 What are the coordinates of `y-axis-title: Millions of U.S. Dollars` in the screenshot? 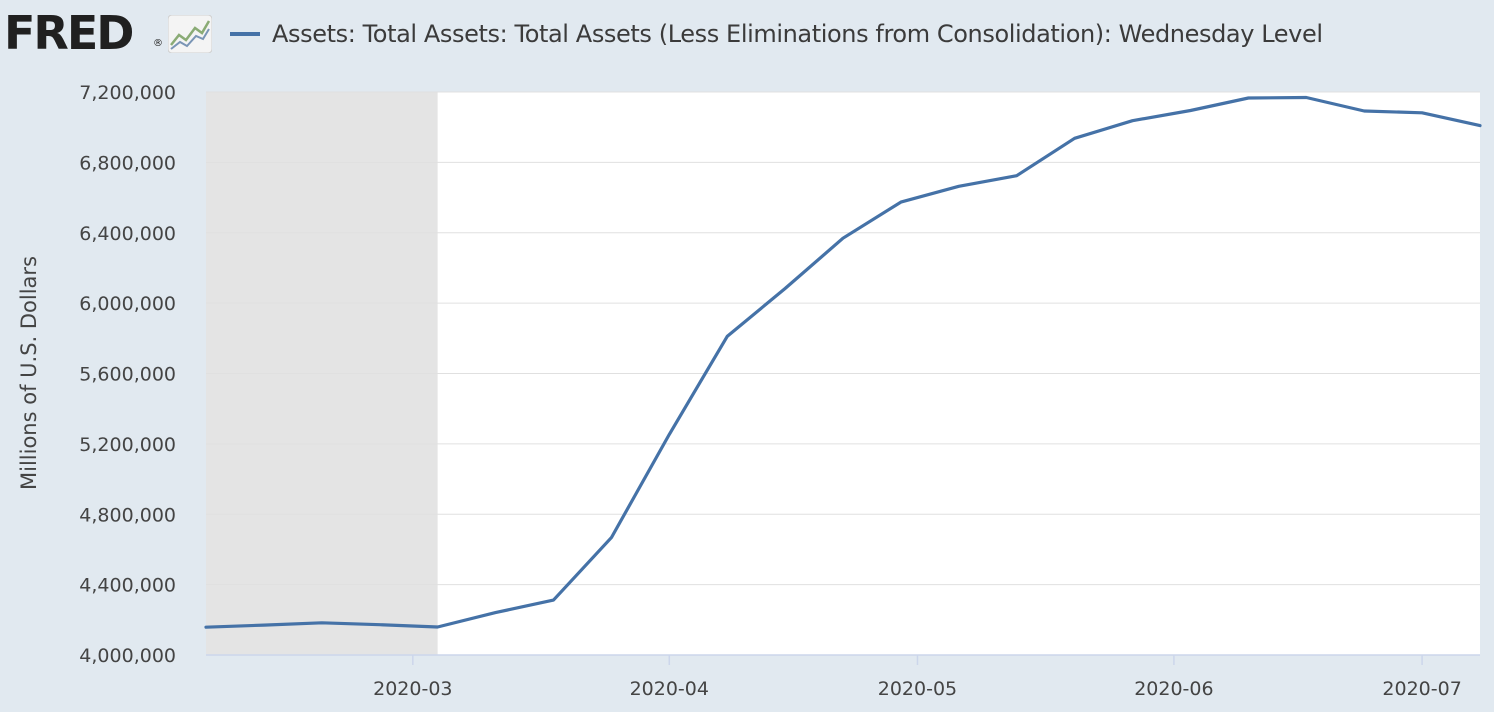 It's located at (29, 373).